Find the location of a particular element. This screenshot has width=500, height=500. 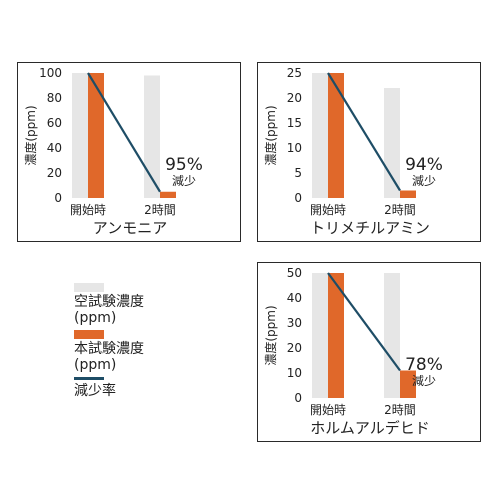

reduction-percent: 94% is located at coordinates (424, 165).